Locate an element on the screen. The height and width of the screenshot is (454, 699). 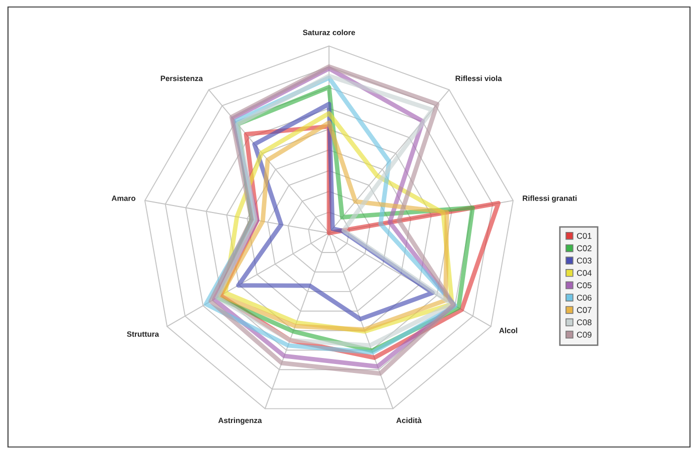
legend-label: C08 is located at coordinates (584, 322).